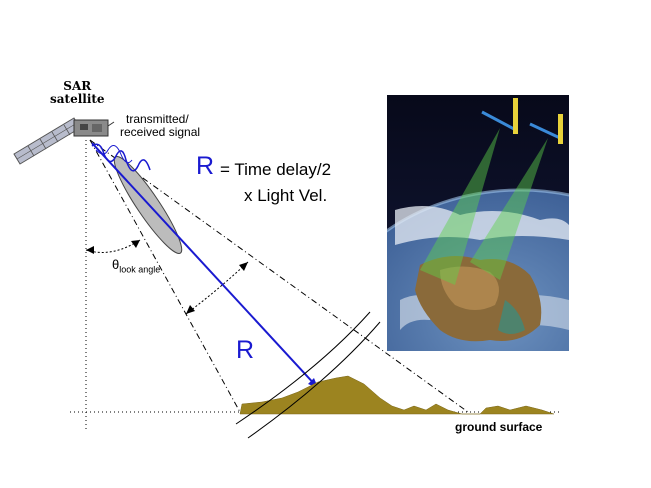 This screenshot has height=488, width=651. Describe the element at coordinates (190, 309) in the screenshot. I see `beam-width-arrow-left` at that location.